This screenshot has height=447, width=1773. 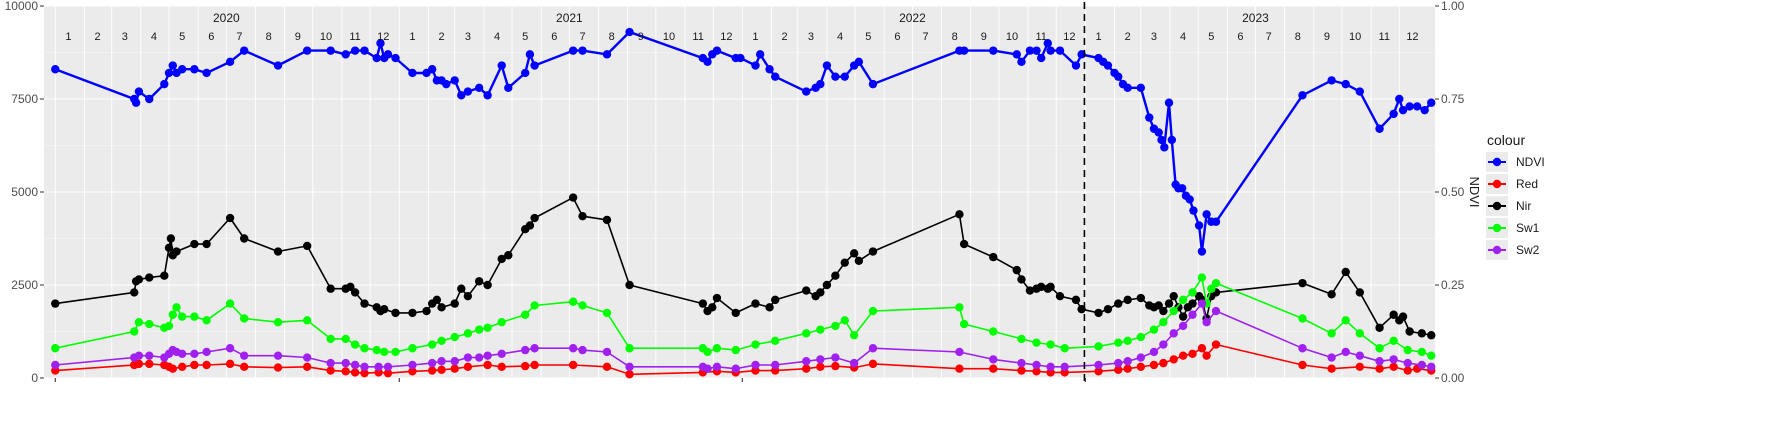 What do you see at coordinates (1298, 37) in the screenshot?
I see `month-label: 8` at bounding box center [1298, 37].